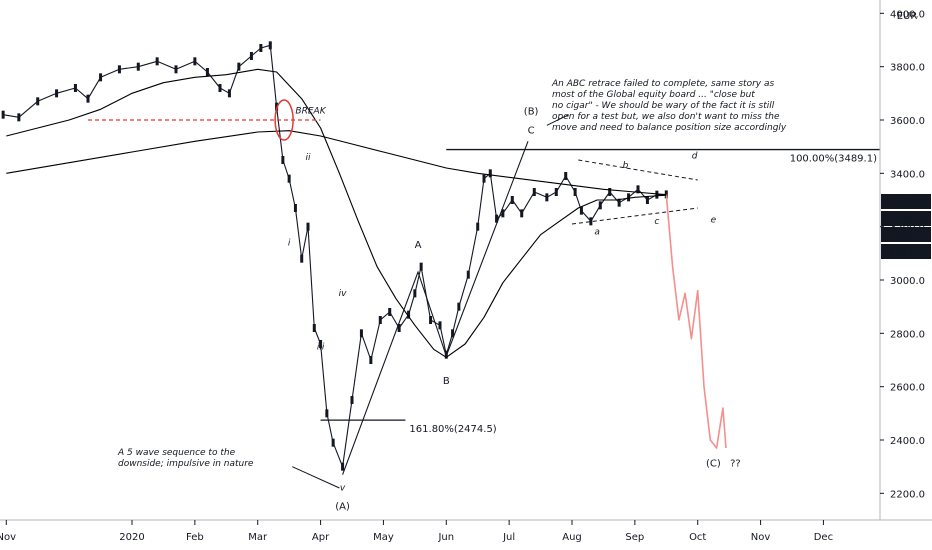 The width and height of the screenshot is (932, 550). Describe the element at coordinates (907, 174) in the screenshot. I see `y-tick-label: 3400.0` at that location.